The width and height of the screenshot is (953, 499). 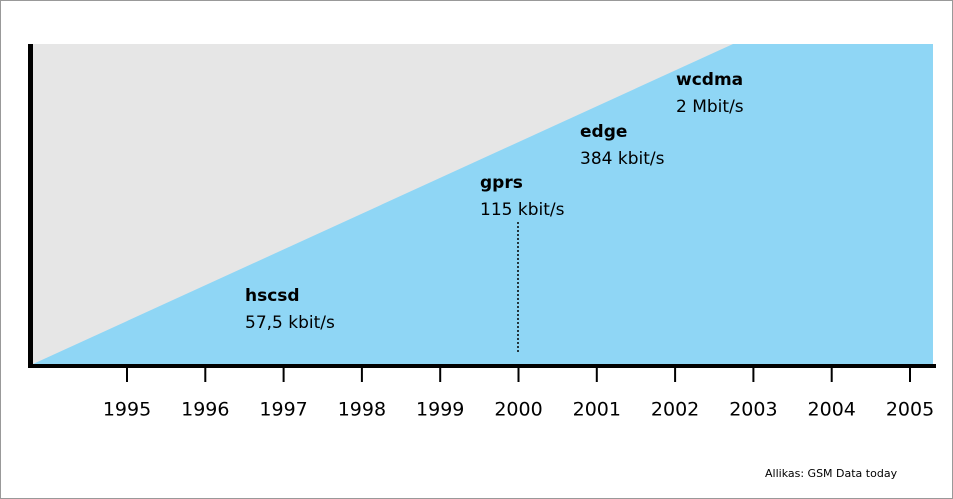 What do you see at coordinates (753, 410) in the screenshot?
I see `year-label: 2003` at bounding box center [753, 410].